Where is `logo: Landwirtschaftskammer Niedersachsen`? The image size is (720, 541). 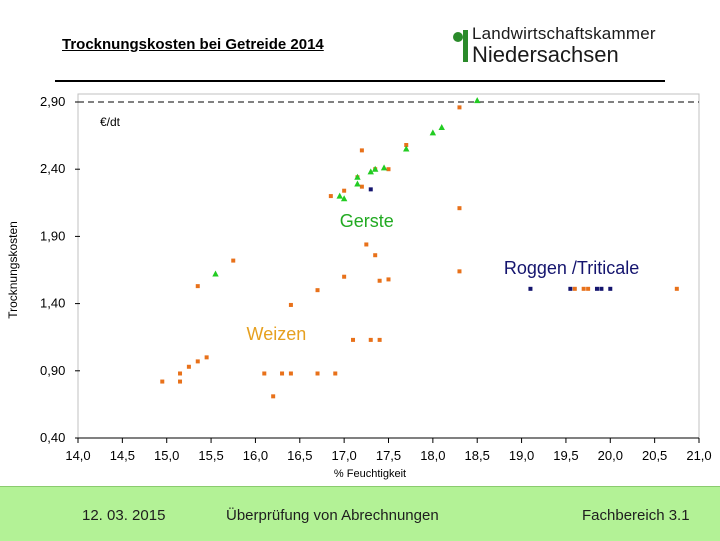
logo: Landwirtschaftskammer Niedersachsen is located at coordinates (567, 46).